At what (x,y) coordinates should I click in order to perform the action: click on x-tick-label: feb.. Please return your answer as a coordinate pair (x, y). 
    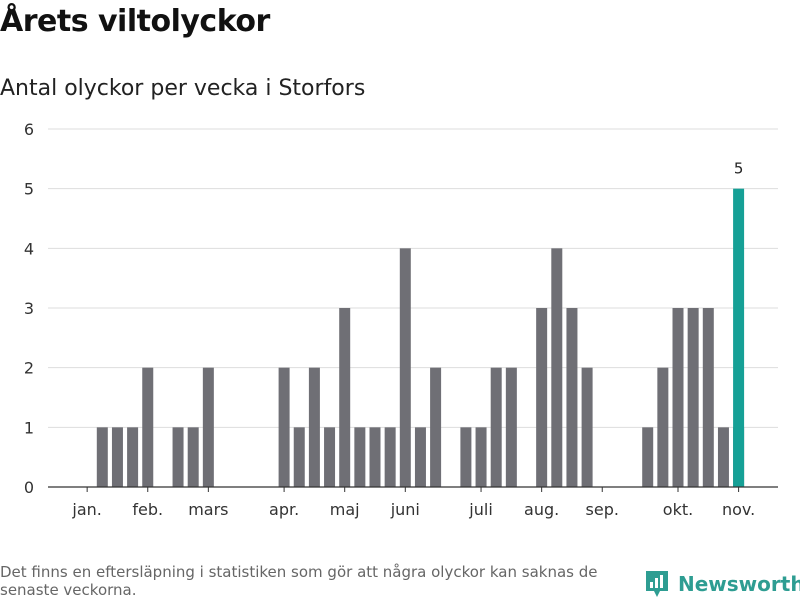
    Looking at the image, I should click on (147, 509).